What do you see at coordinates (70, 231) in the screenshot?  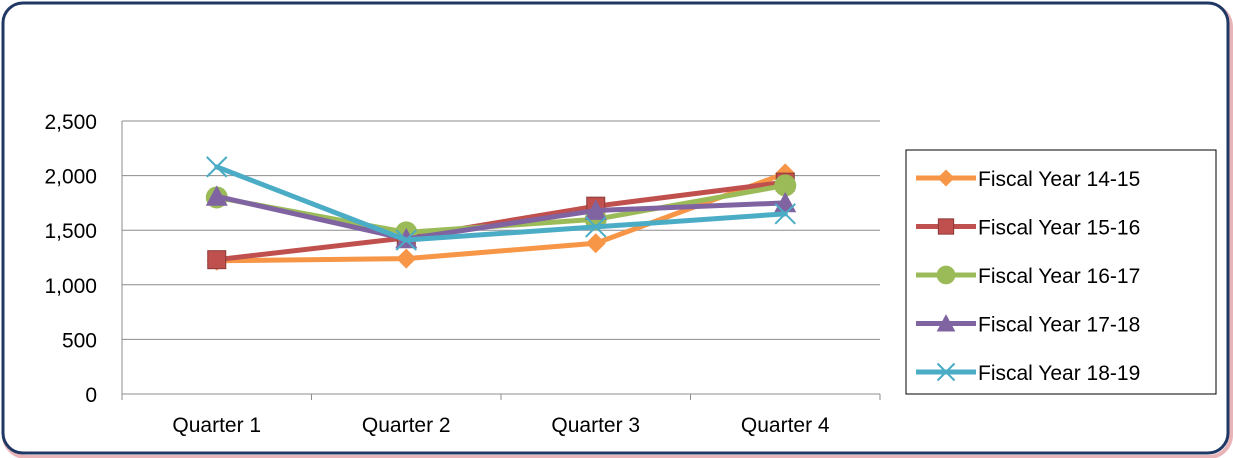 I see `y-tick-label: 1,500` at bounding box center [70, 231].